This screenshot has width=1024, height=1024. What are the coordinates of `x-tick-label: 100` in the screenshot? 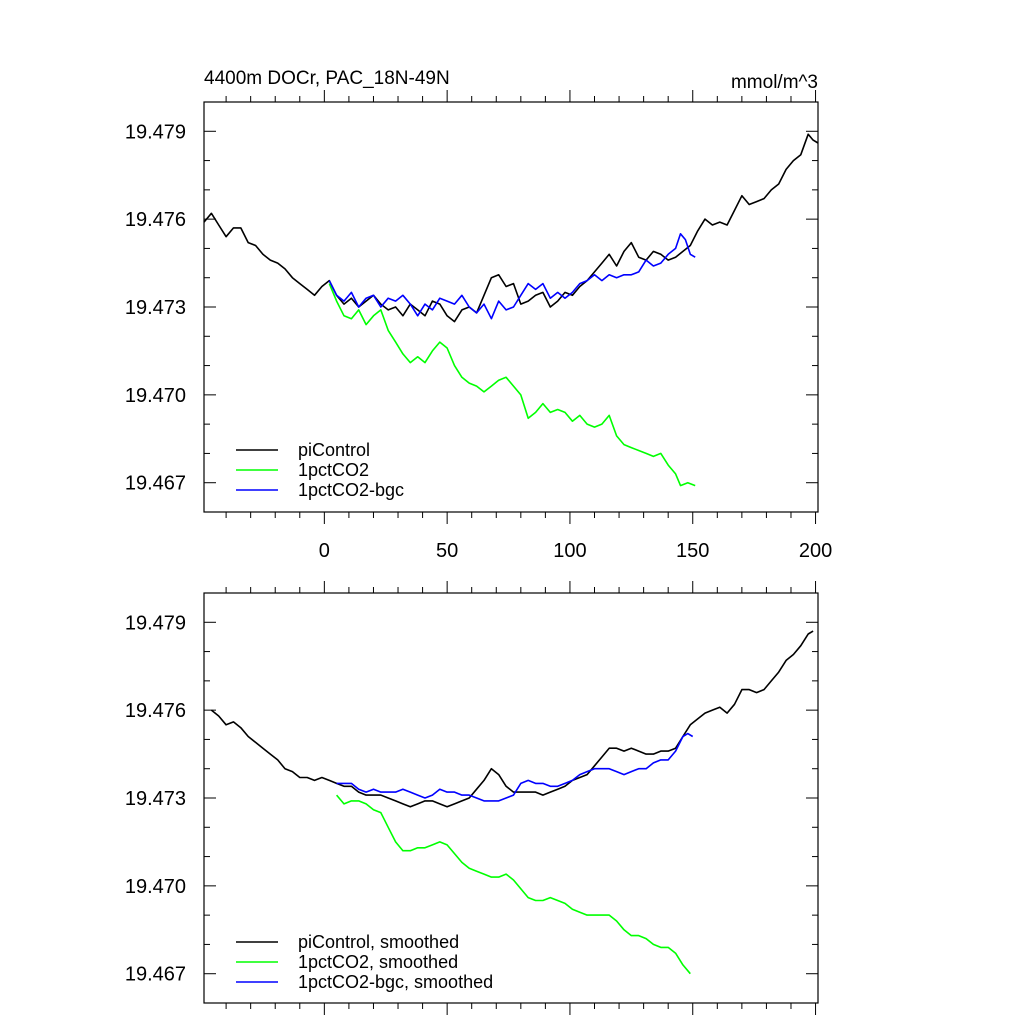 It's located at (569, 551).